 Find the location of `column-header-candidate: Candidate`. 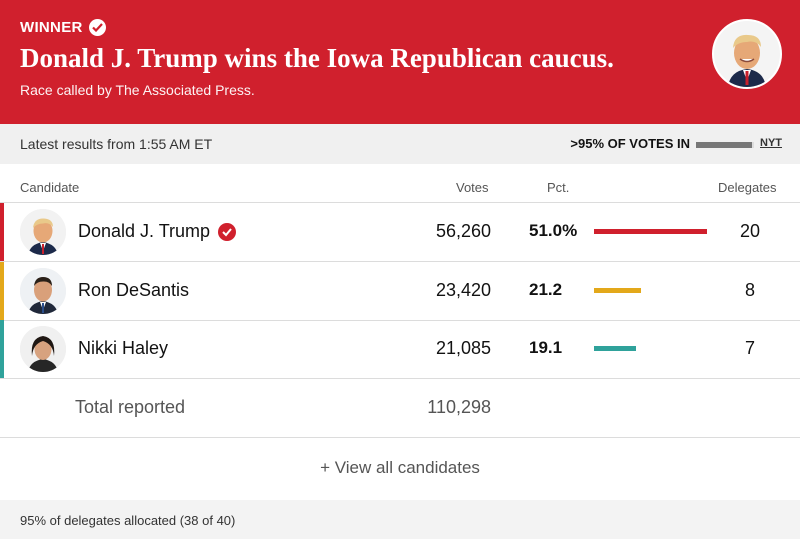

column-header-candidate: Candidate is located at coordinates (50, 187).